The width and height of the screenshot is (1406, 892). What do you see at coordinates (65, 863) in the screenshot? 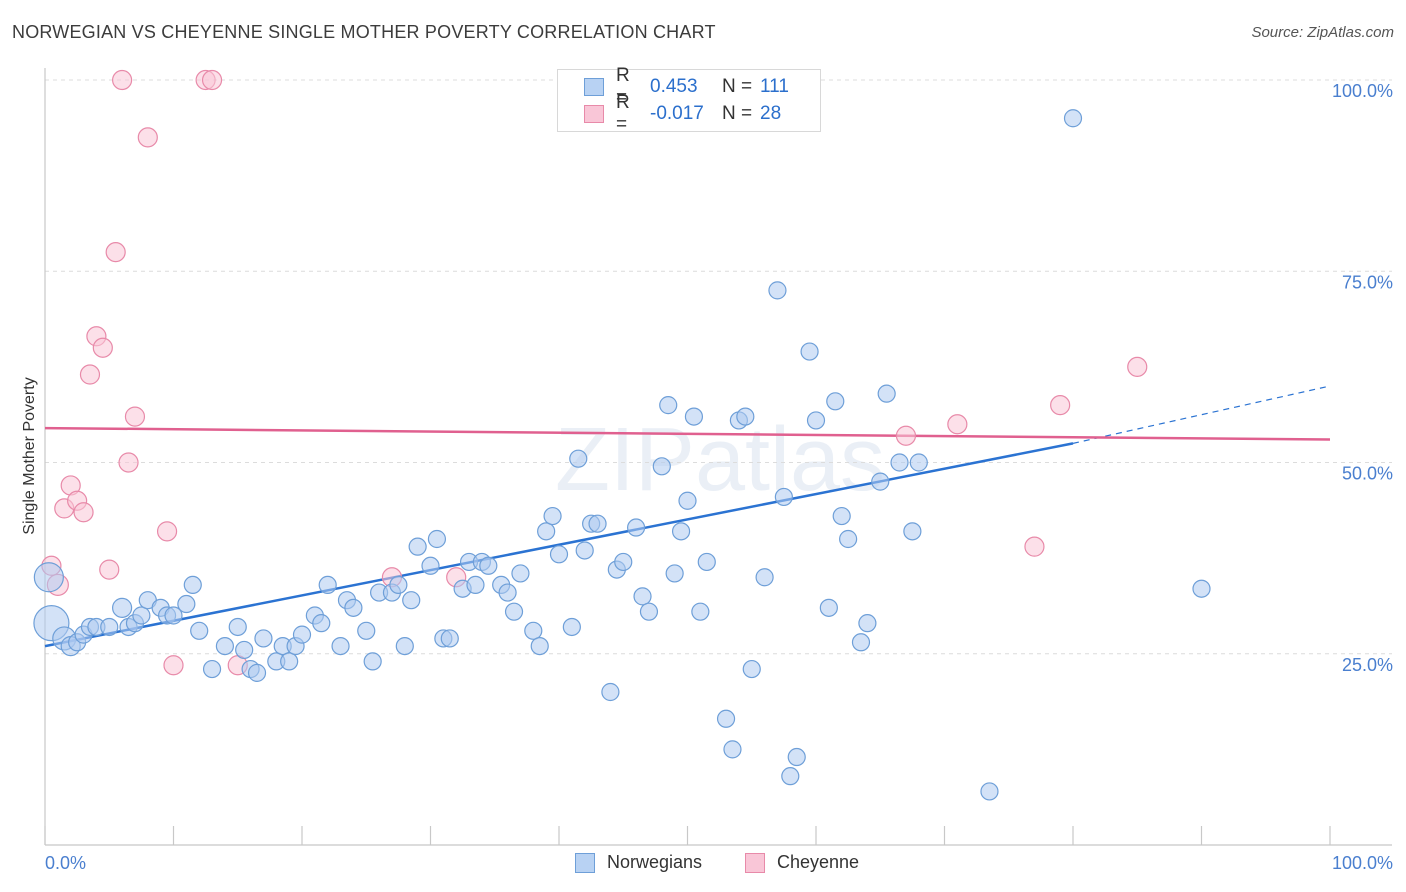
I see `x-tick-label-min: 0.0%` at bounding box center [65, 863].